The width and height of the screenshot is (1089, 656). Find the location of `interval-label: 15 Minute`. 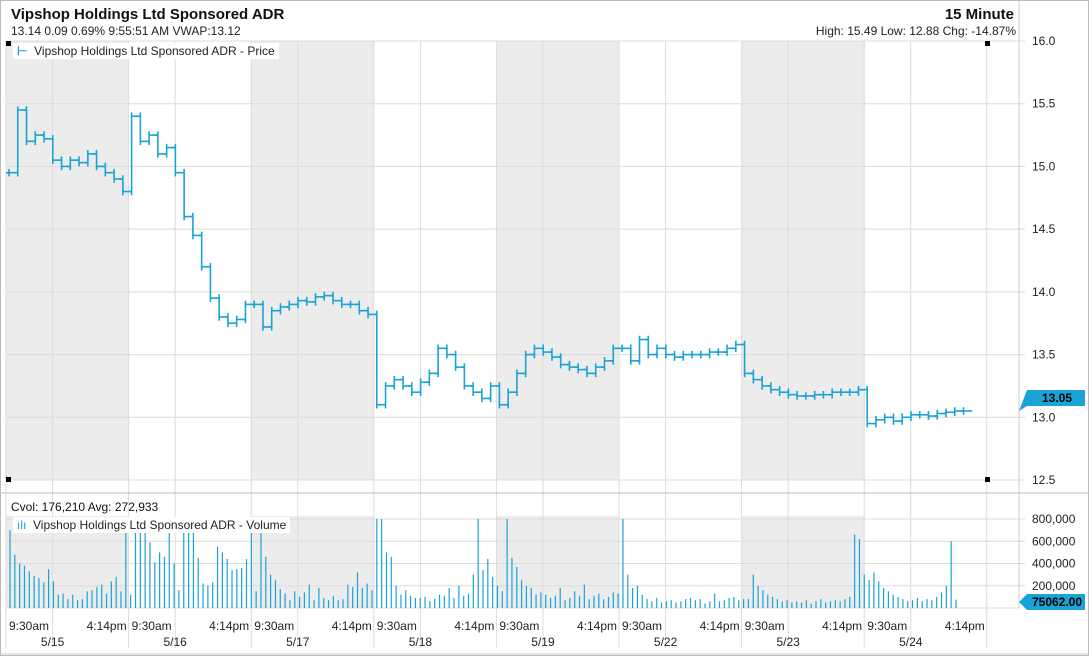

interval-label: 15 Minute is located at coordinates (979, 14).